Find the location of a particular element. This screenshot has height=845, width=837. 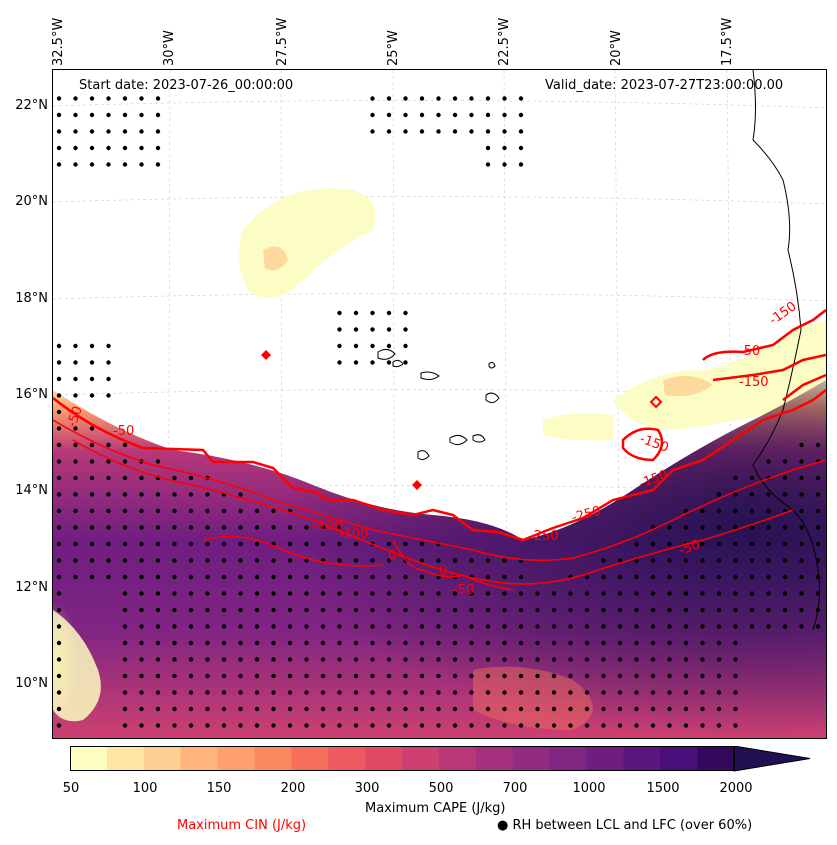

lon-label: 30°W is located at coordinates (169, 48).